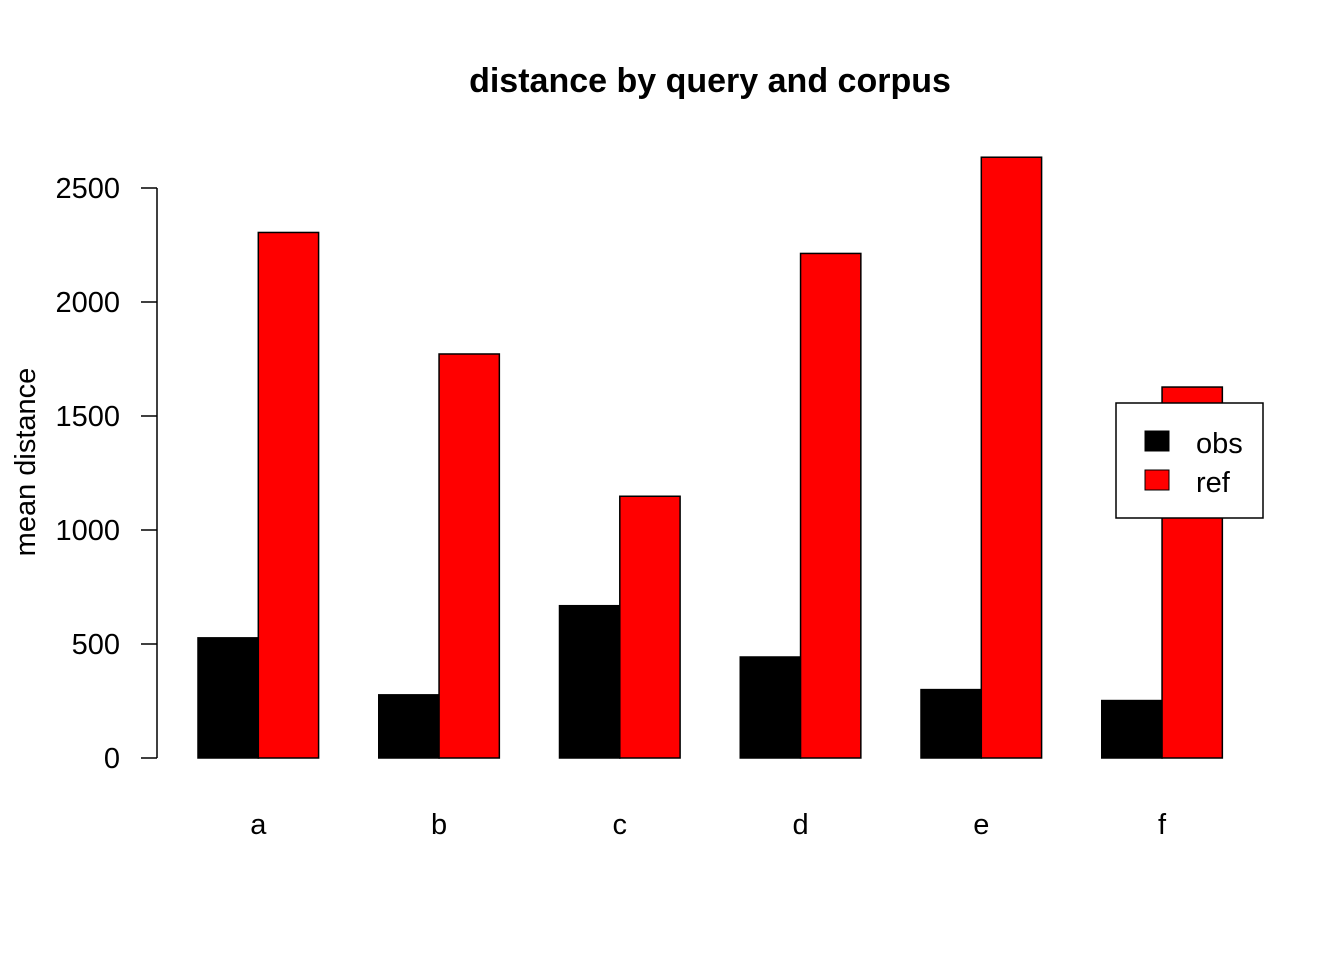  What do you see at coordinates (830, 505) in the screenshot?
I see `bar-ref-d` at bounding box center [830, 505].